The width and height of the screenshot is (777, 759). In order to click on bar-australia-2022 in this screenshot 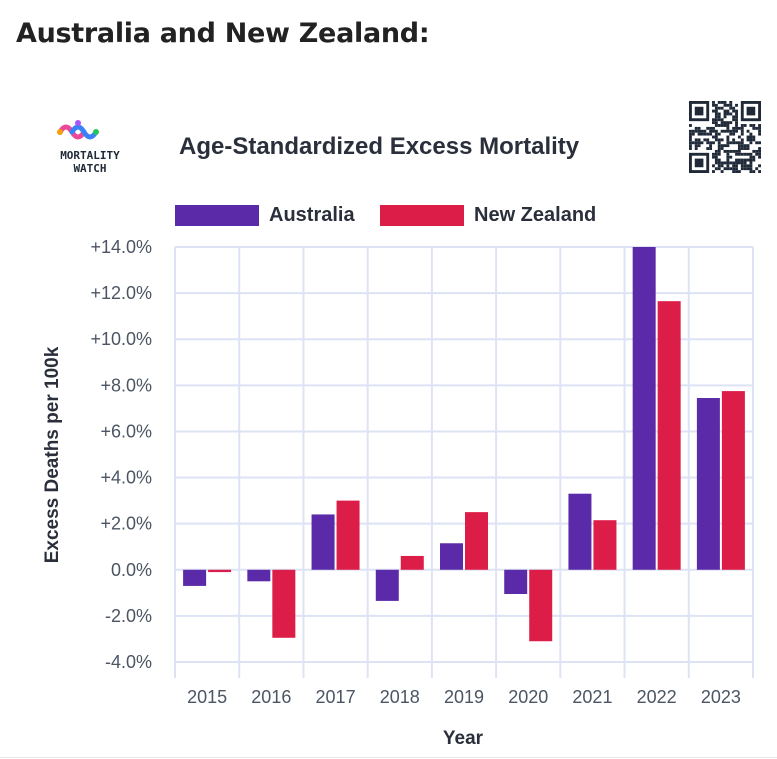, I will do `click(644, 408)`.